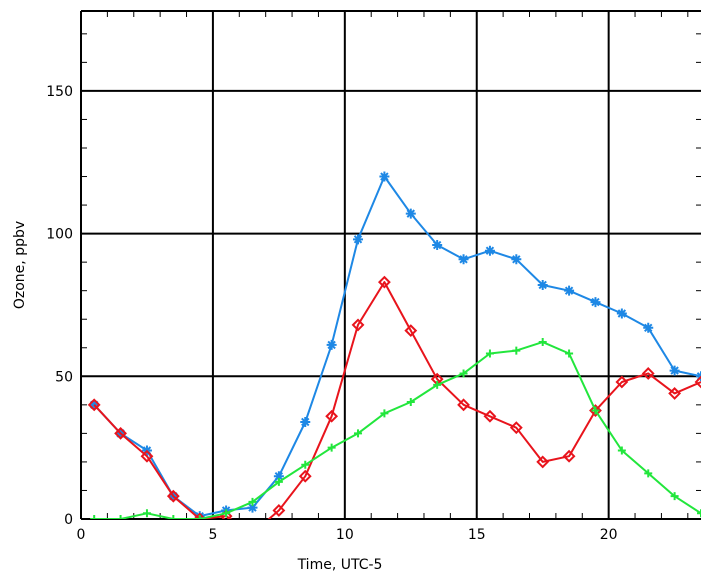  What do you see at coordinates (212, 535) in the screenshot?
I see `x-tick-label: 5` at bounding box center [212, 535].